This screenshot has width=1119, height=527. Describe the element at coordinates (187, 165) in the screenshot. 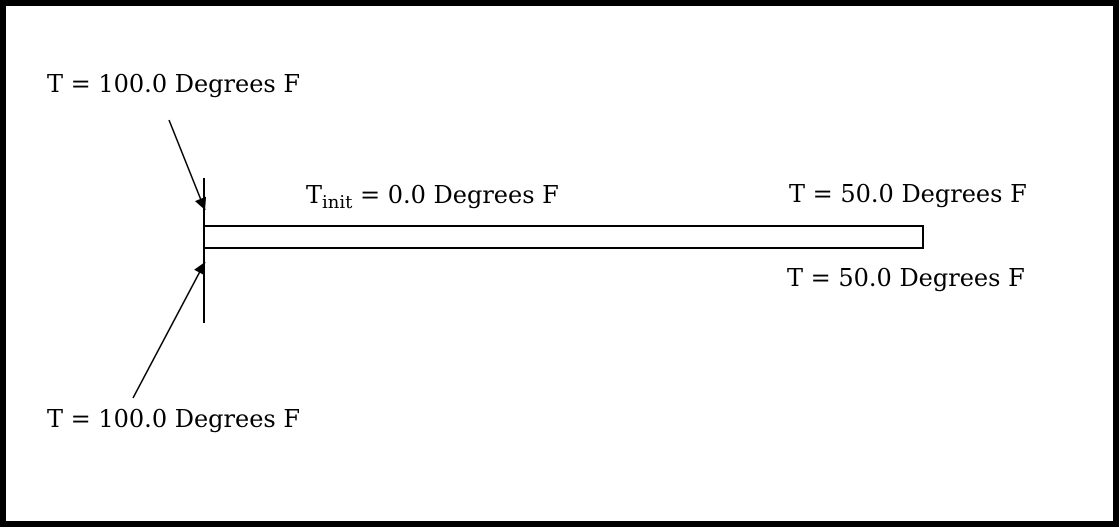

I see `arrow-top-left` at that location.